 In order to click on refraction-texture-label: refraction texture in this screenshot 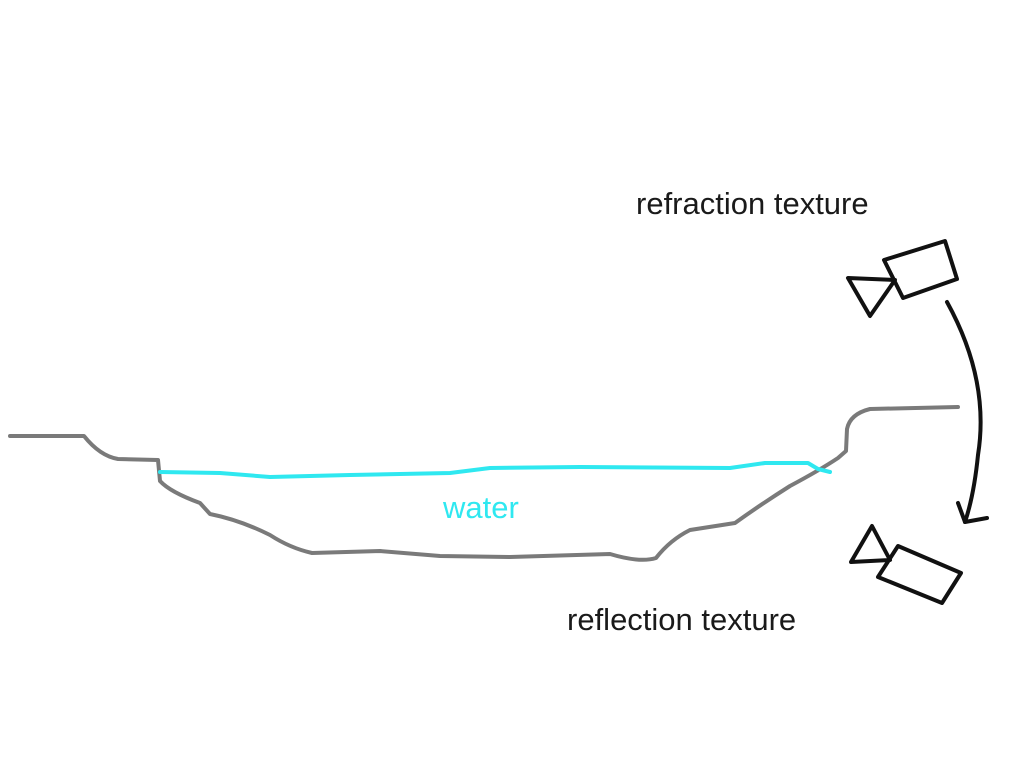, I will do `click(752, 203)`.